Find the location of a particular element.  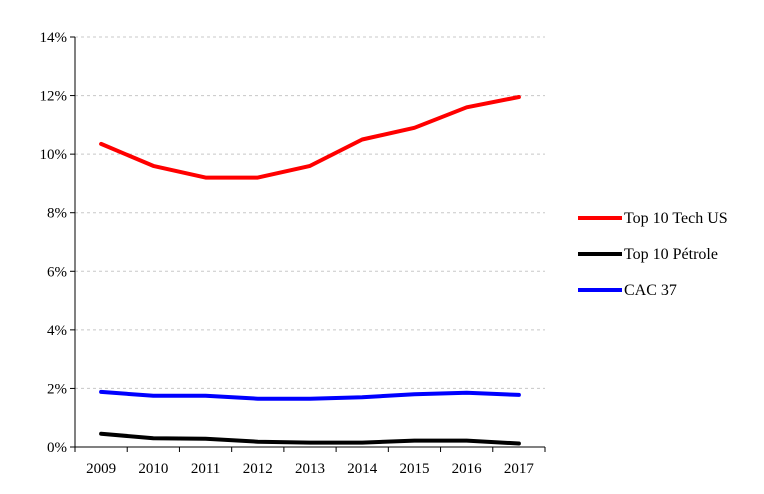

legend: Top 10 Tech US Top 10 Pétrole CAC 37 is located at coordinates (653, 254).